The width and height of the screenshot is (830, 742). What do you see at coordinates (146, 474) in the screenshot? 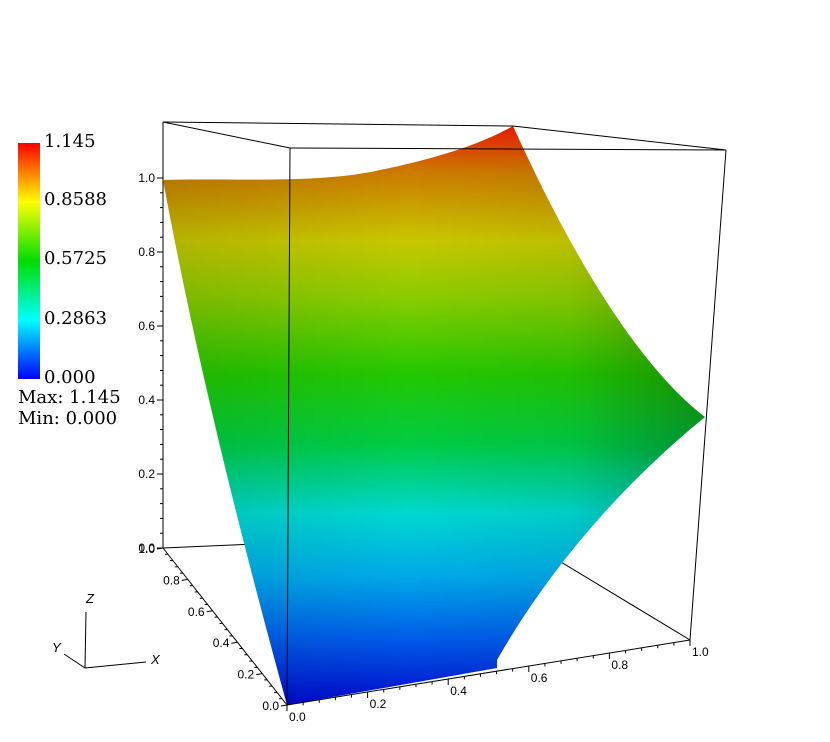
I see `z-tick-label: 0.2` at bounding box center [146, 474].